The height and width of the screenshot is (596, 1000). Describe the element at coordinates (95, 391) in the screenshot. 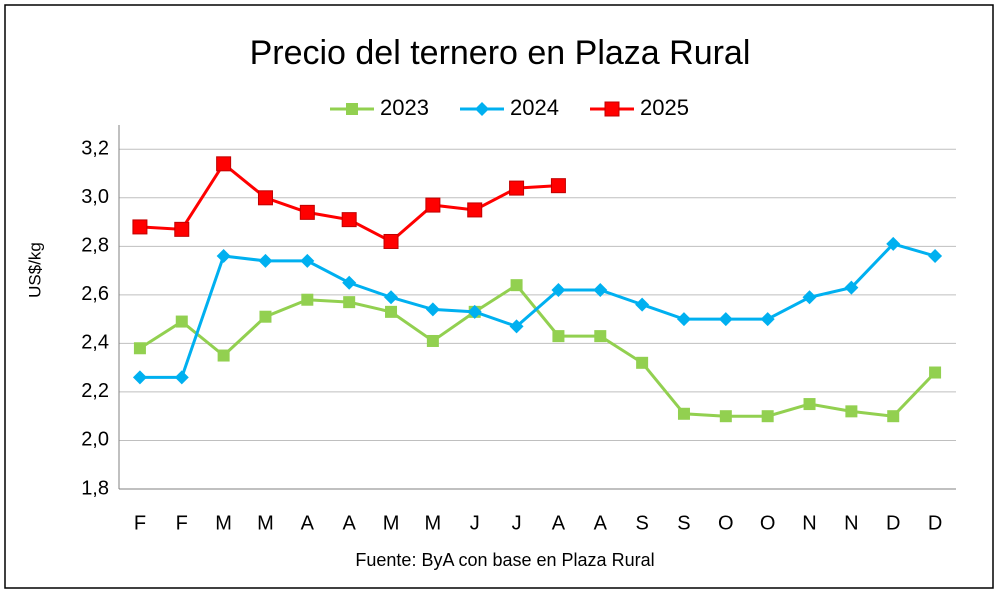

I see `y-tick-label: 2,2` at that location.